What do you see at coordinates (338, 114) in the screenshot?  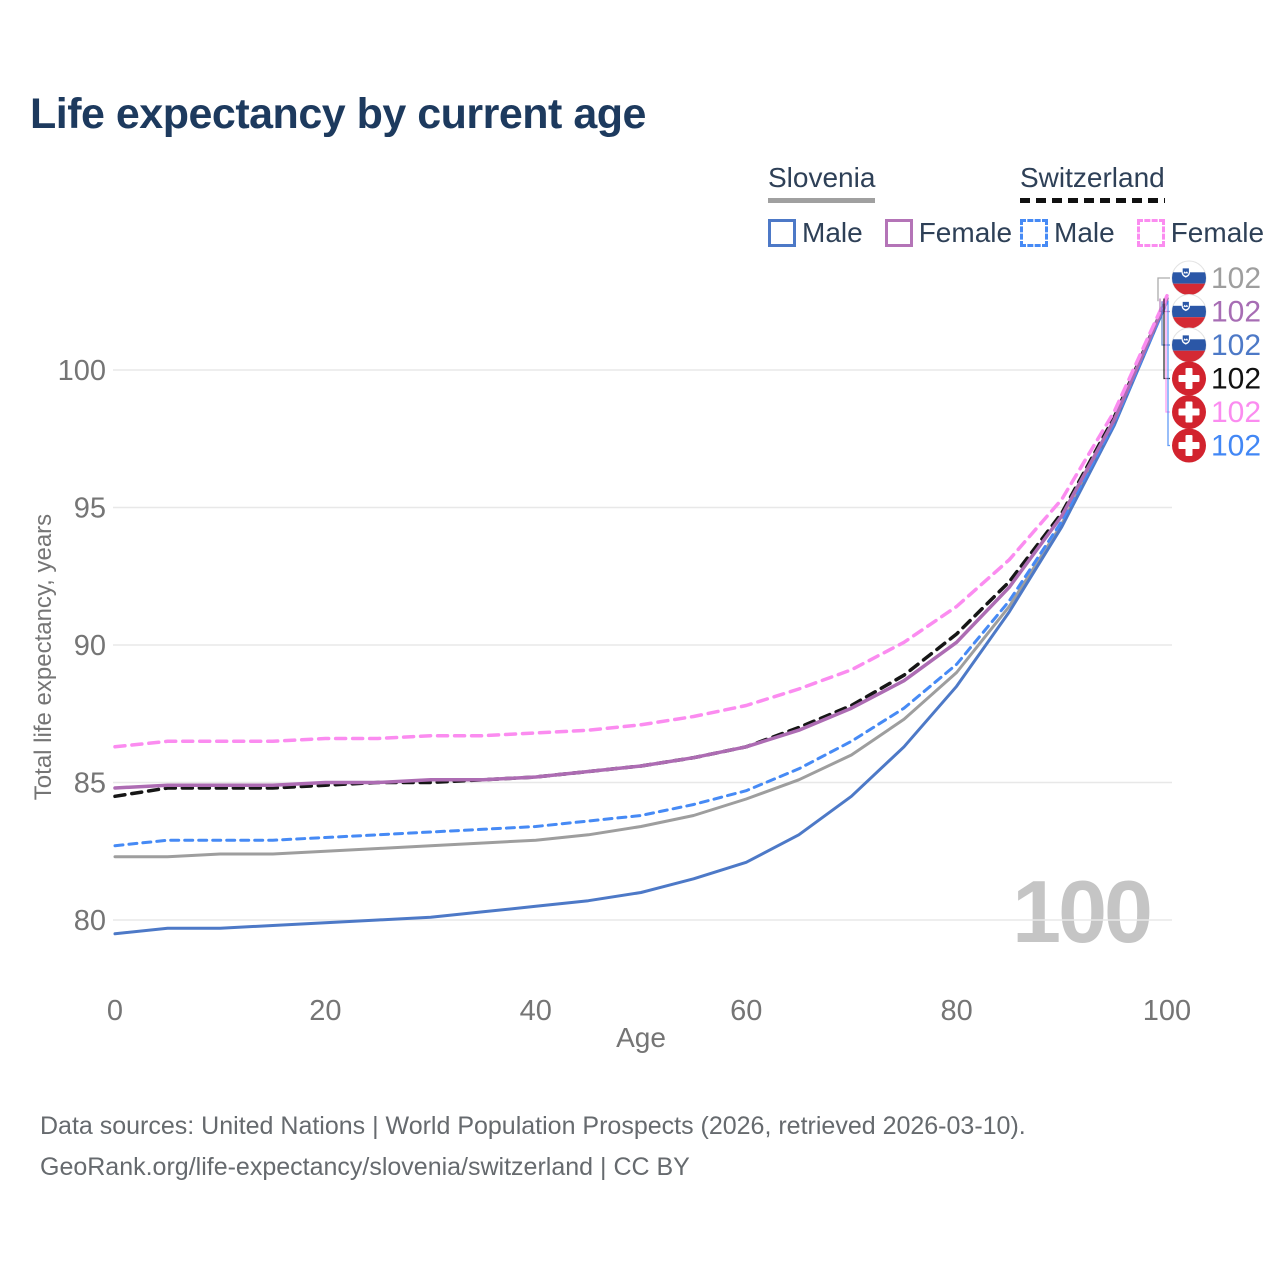 I see `page-title: Life expectancy by current age` at bounding box center [338, 114].